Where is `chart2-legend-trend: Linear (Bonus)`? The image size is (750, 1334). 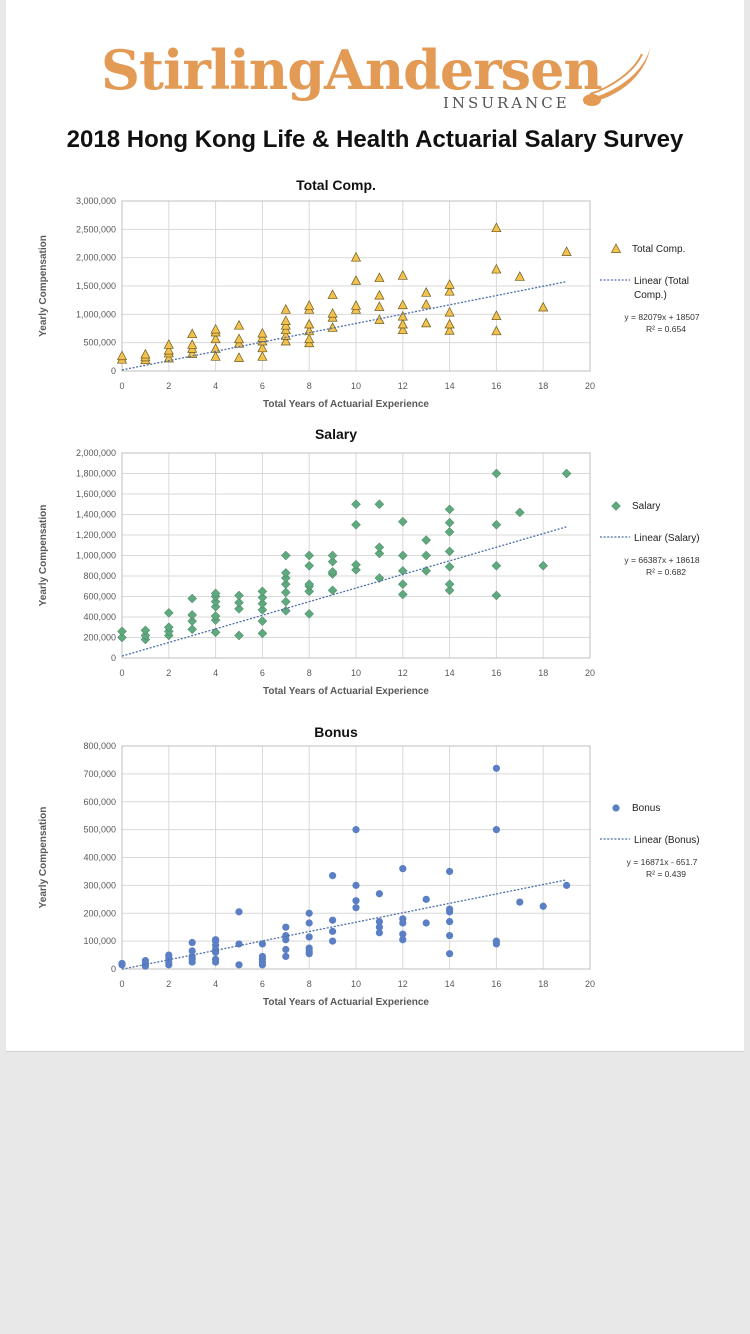 chart2-legend-trend: Linear (Bonus) is located at coordinates (667, 840).